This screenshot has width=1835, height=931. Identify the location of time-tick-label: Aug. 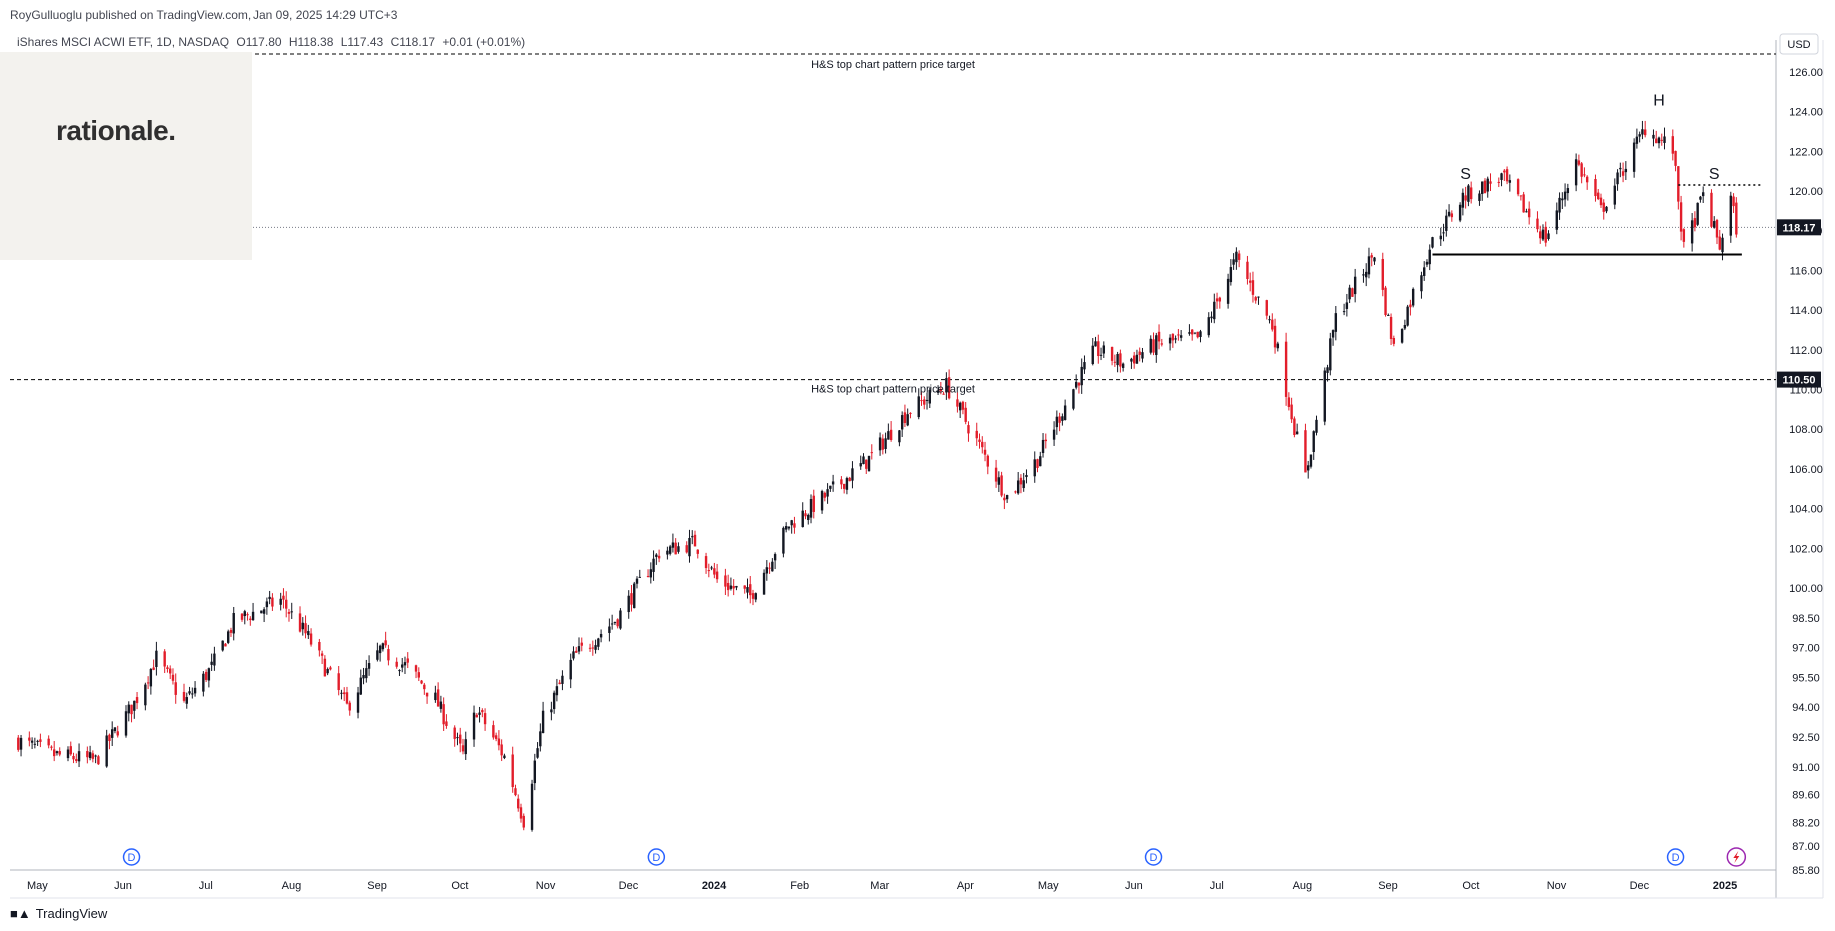
(292, 886).